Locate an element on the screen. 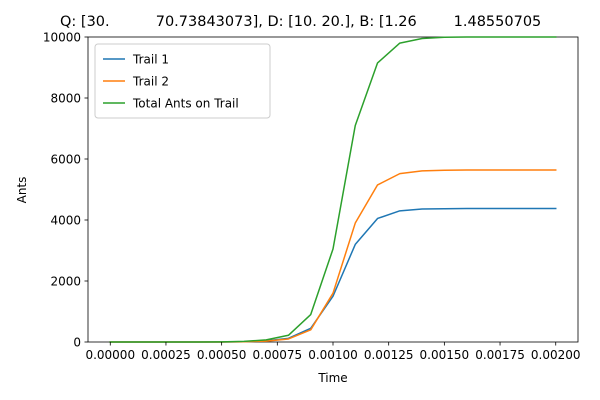 The height and width of the screenshot is (400, 600). x-tick-label: 0.00200 is located at coordinates (556, 355).